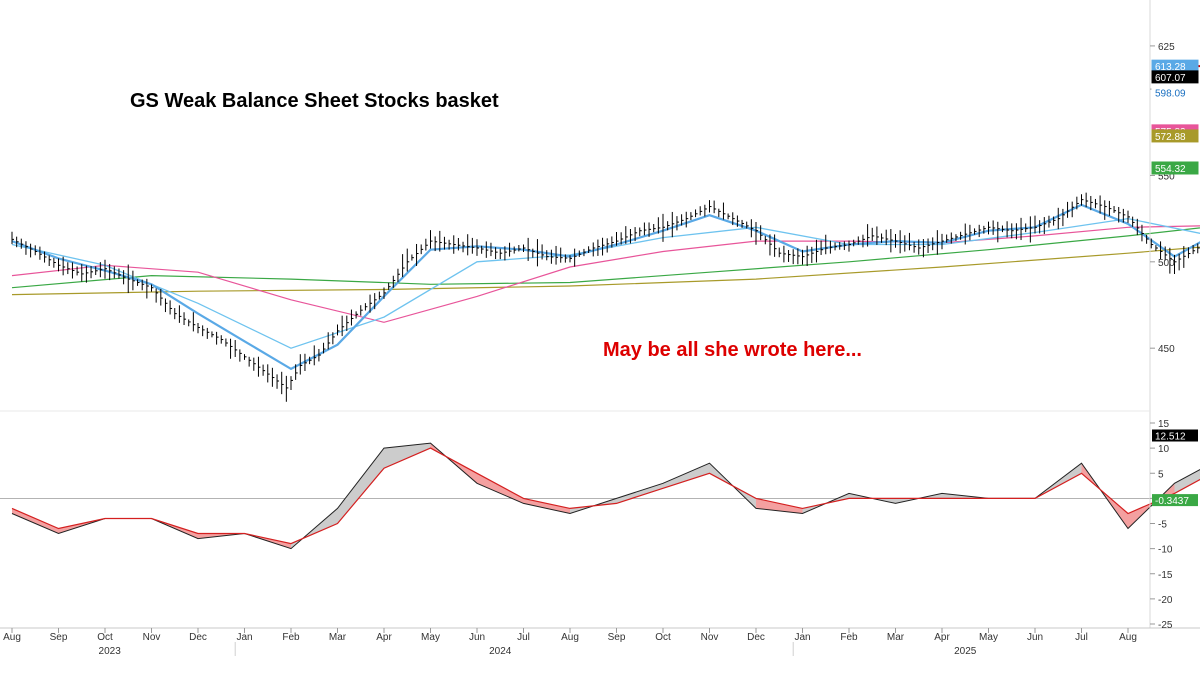 Image resolution: width=1200 pixels, height=675 pixels. Describe the element at coordinates (1166, 47) in the screenshot. I see `price-y-tick-label: 625` at that location.